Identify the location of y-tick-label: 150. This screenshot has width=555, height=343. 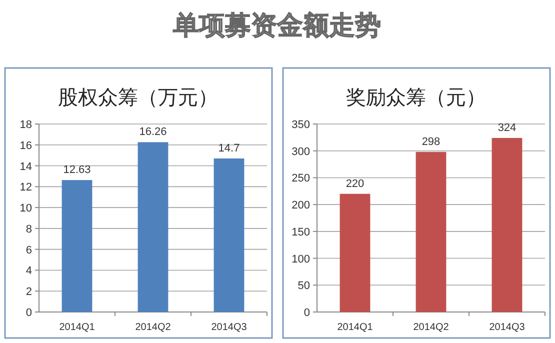
(301, 232).